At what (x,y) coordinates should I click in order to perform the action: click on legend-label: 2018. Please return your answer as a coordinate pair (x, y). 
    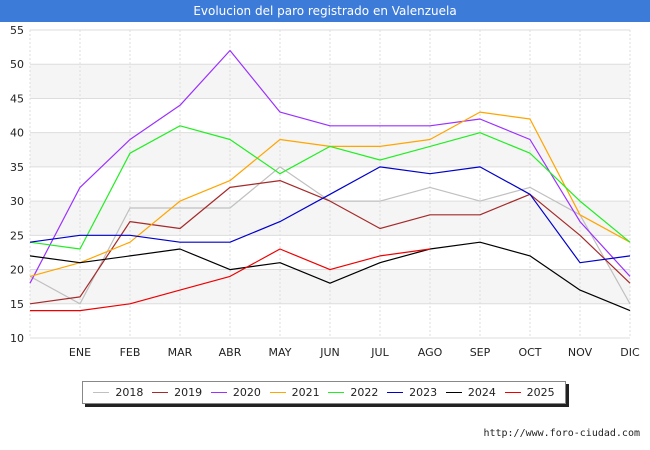
    Looking at the image, I should click on (129, 392).